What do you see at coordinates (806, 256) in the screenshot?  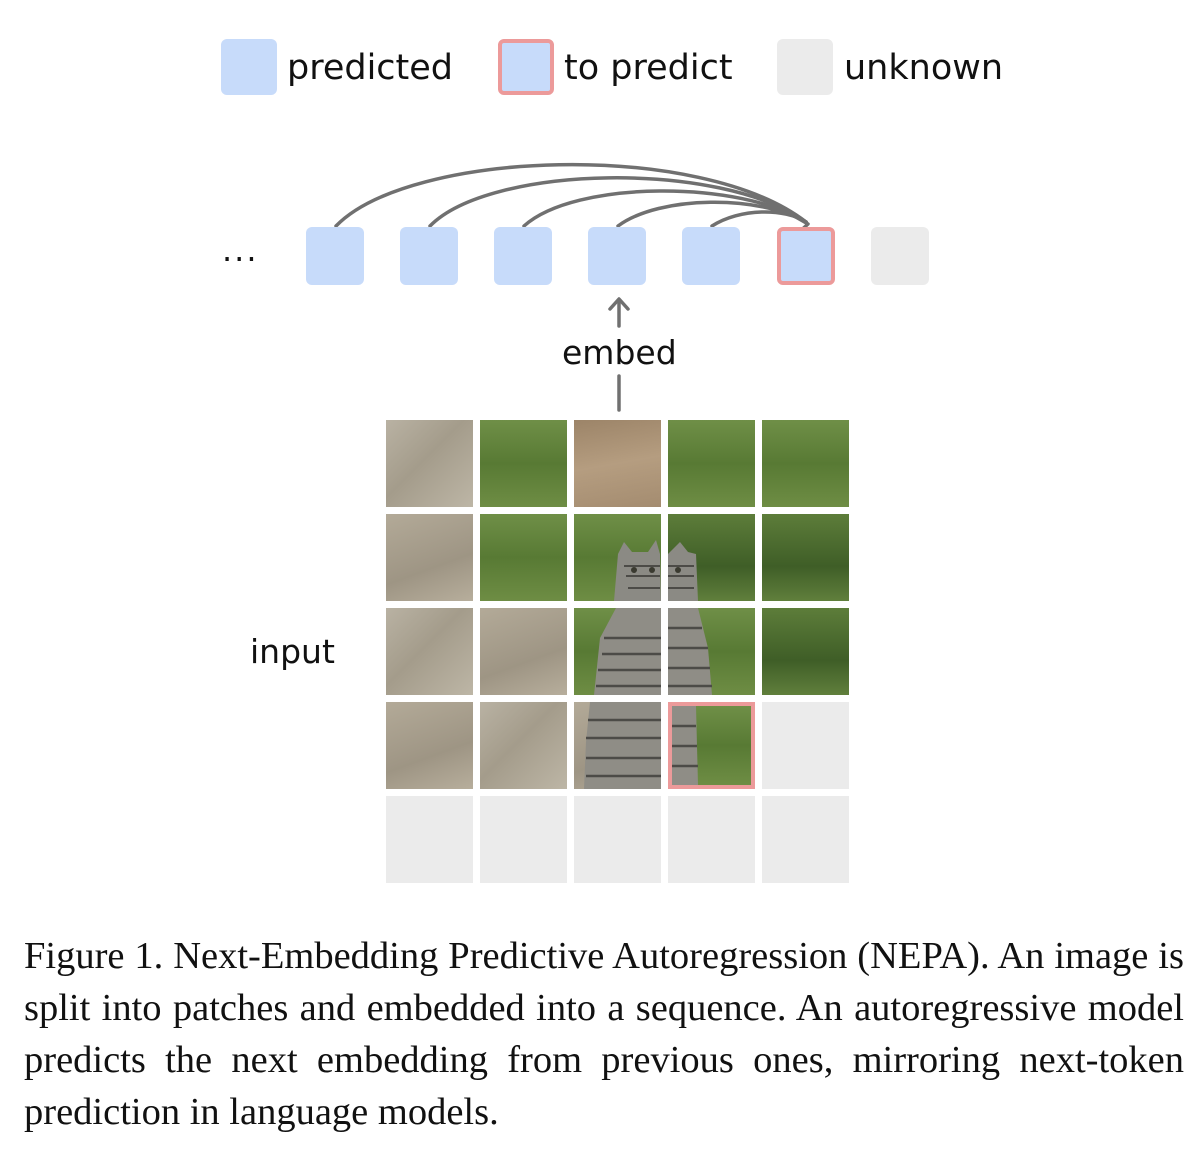 I see `token-to-predict` at bounding box center [806, 256].